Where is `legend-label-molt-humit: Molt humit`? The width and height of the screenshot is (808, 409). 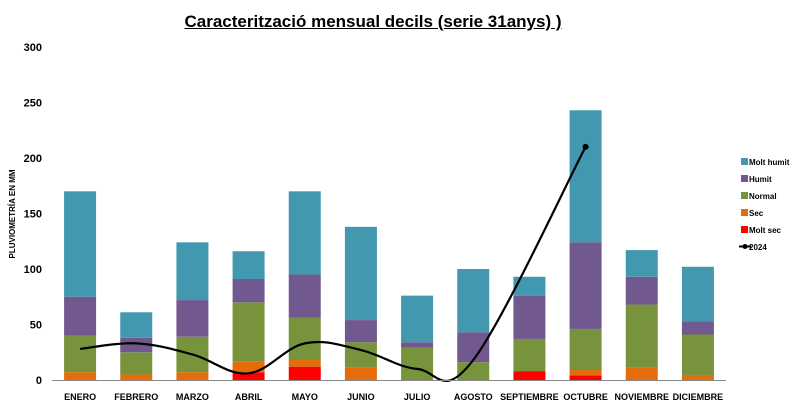 legend-label-molt-humit: Molt humit is located at coordinates (769, 162).